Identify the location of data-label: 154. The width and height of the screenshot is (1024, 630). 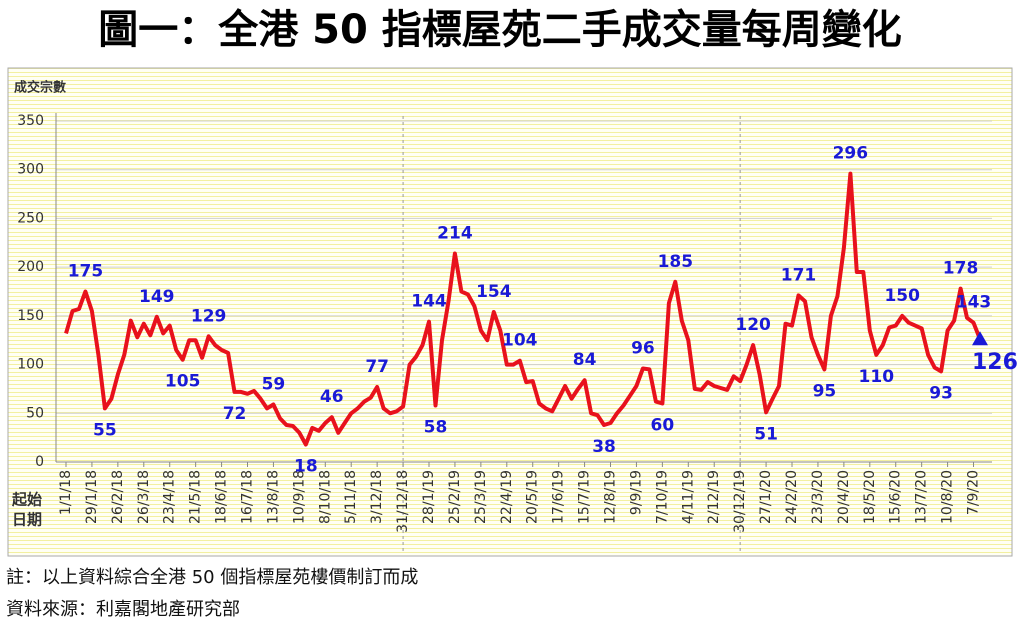
(494, 292).